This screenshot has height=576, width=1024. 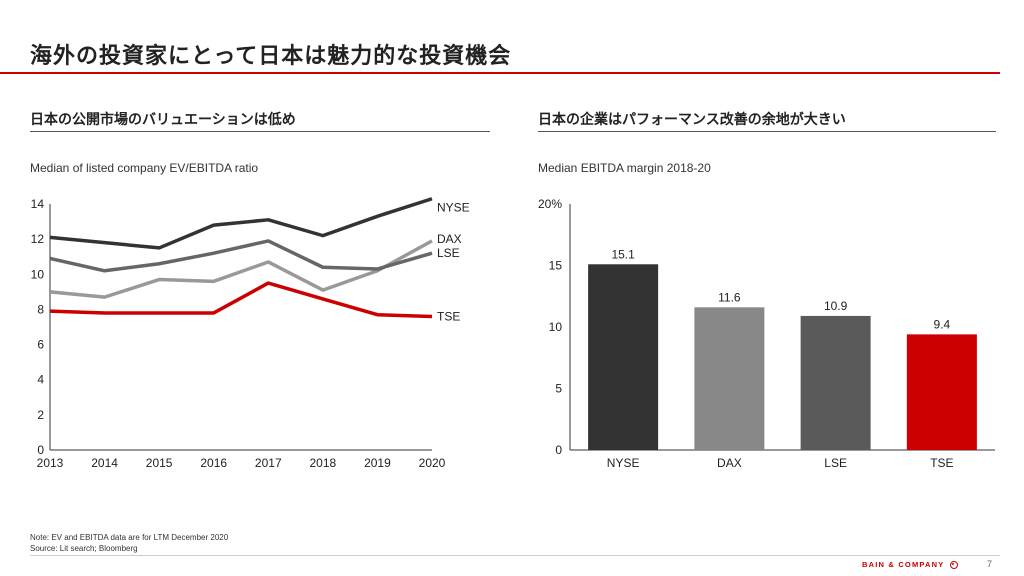 What do you see at coordinates (729, 297) in the screenshot?
I see `bar-value-label: 11.6` at bounding box center [729, 297].